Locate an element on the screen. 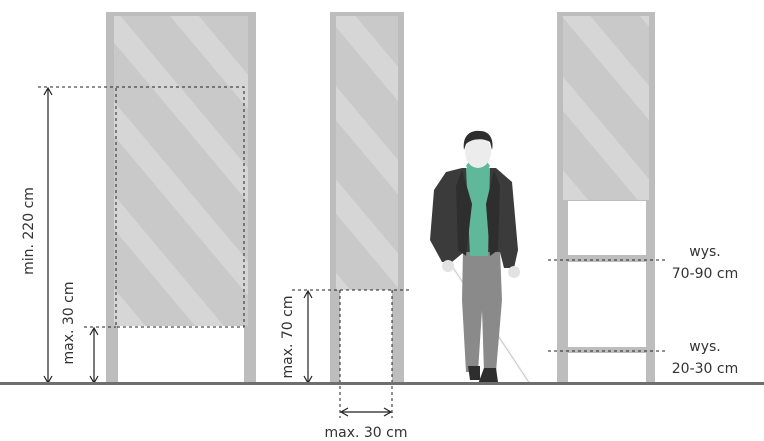 The height and width of the screenshot is (441, 764). dimension-max-bottom-2: max. 70 cm is located at coordinates (296, 337).